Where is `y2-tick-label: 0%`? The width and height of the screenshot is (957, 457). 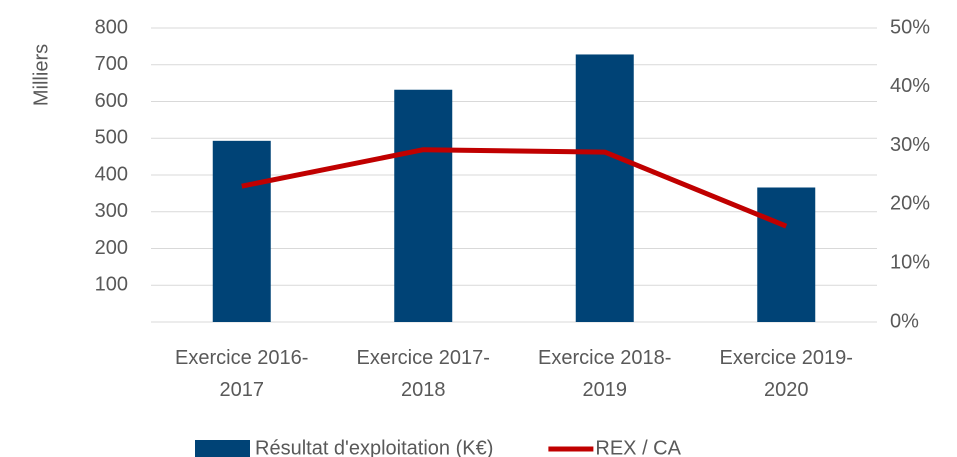 y2-tick-label: 0% is located at coordinates (904, 321).